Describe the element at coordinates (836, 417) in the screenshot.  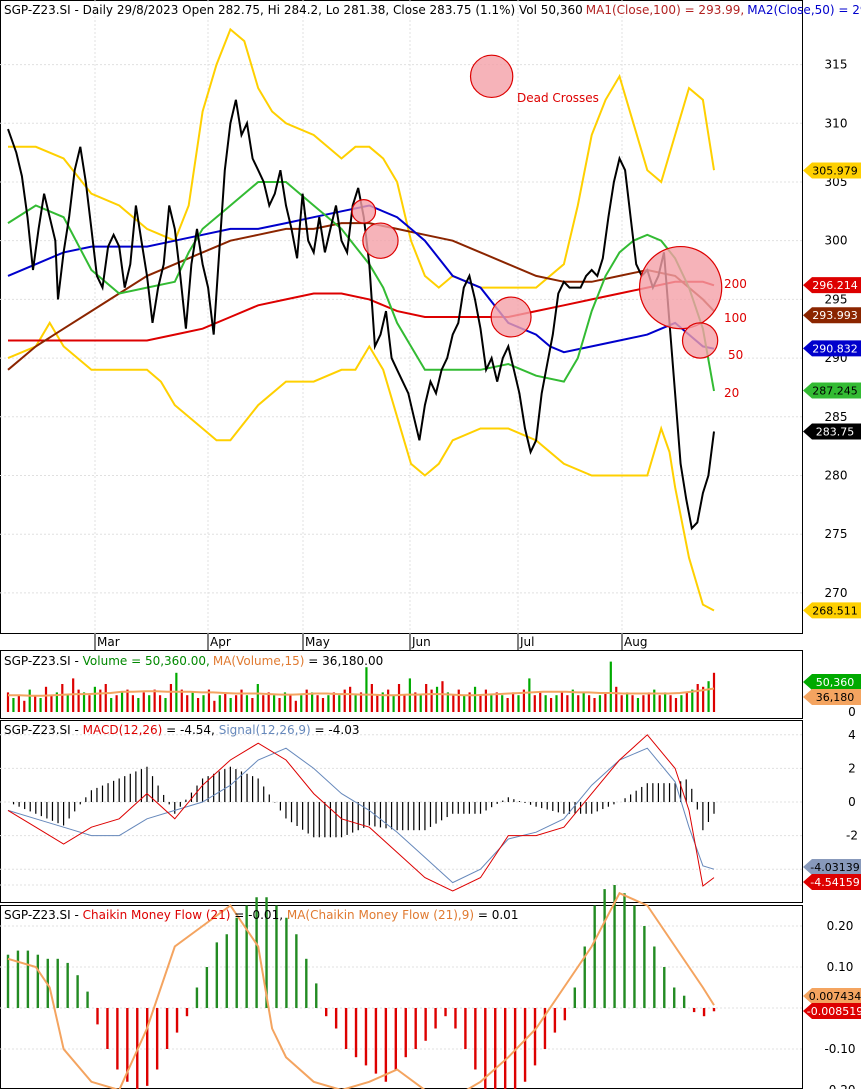
I see `price-y-tick: 285` at that location.